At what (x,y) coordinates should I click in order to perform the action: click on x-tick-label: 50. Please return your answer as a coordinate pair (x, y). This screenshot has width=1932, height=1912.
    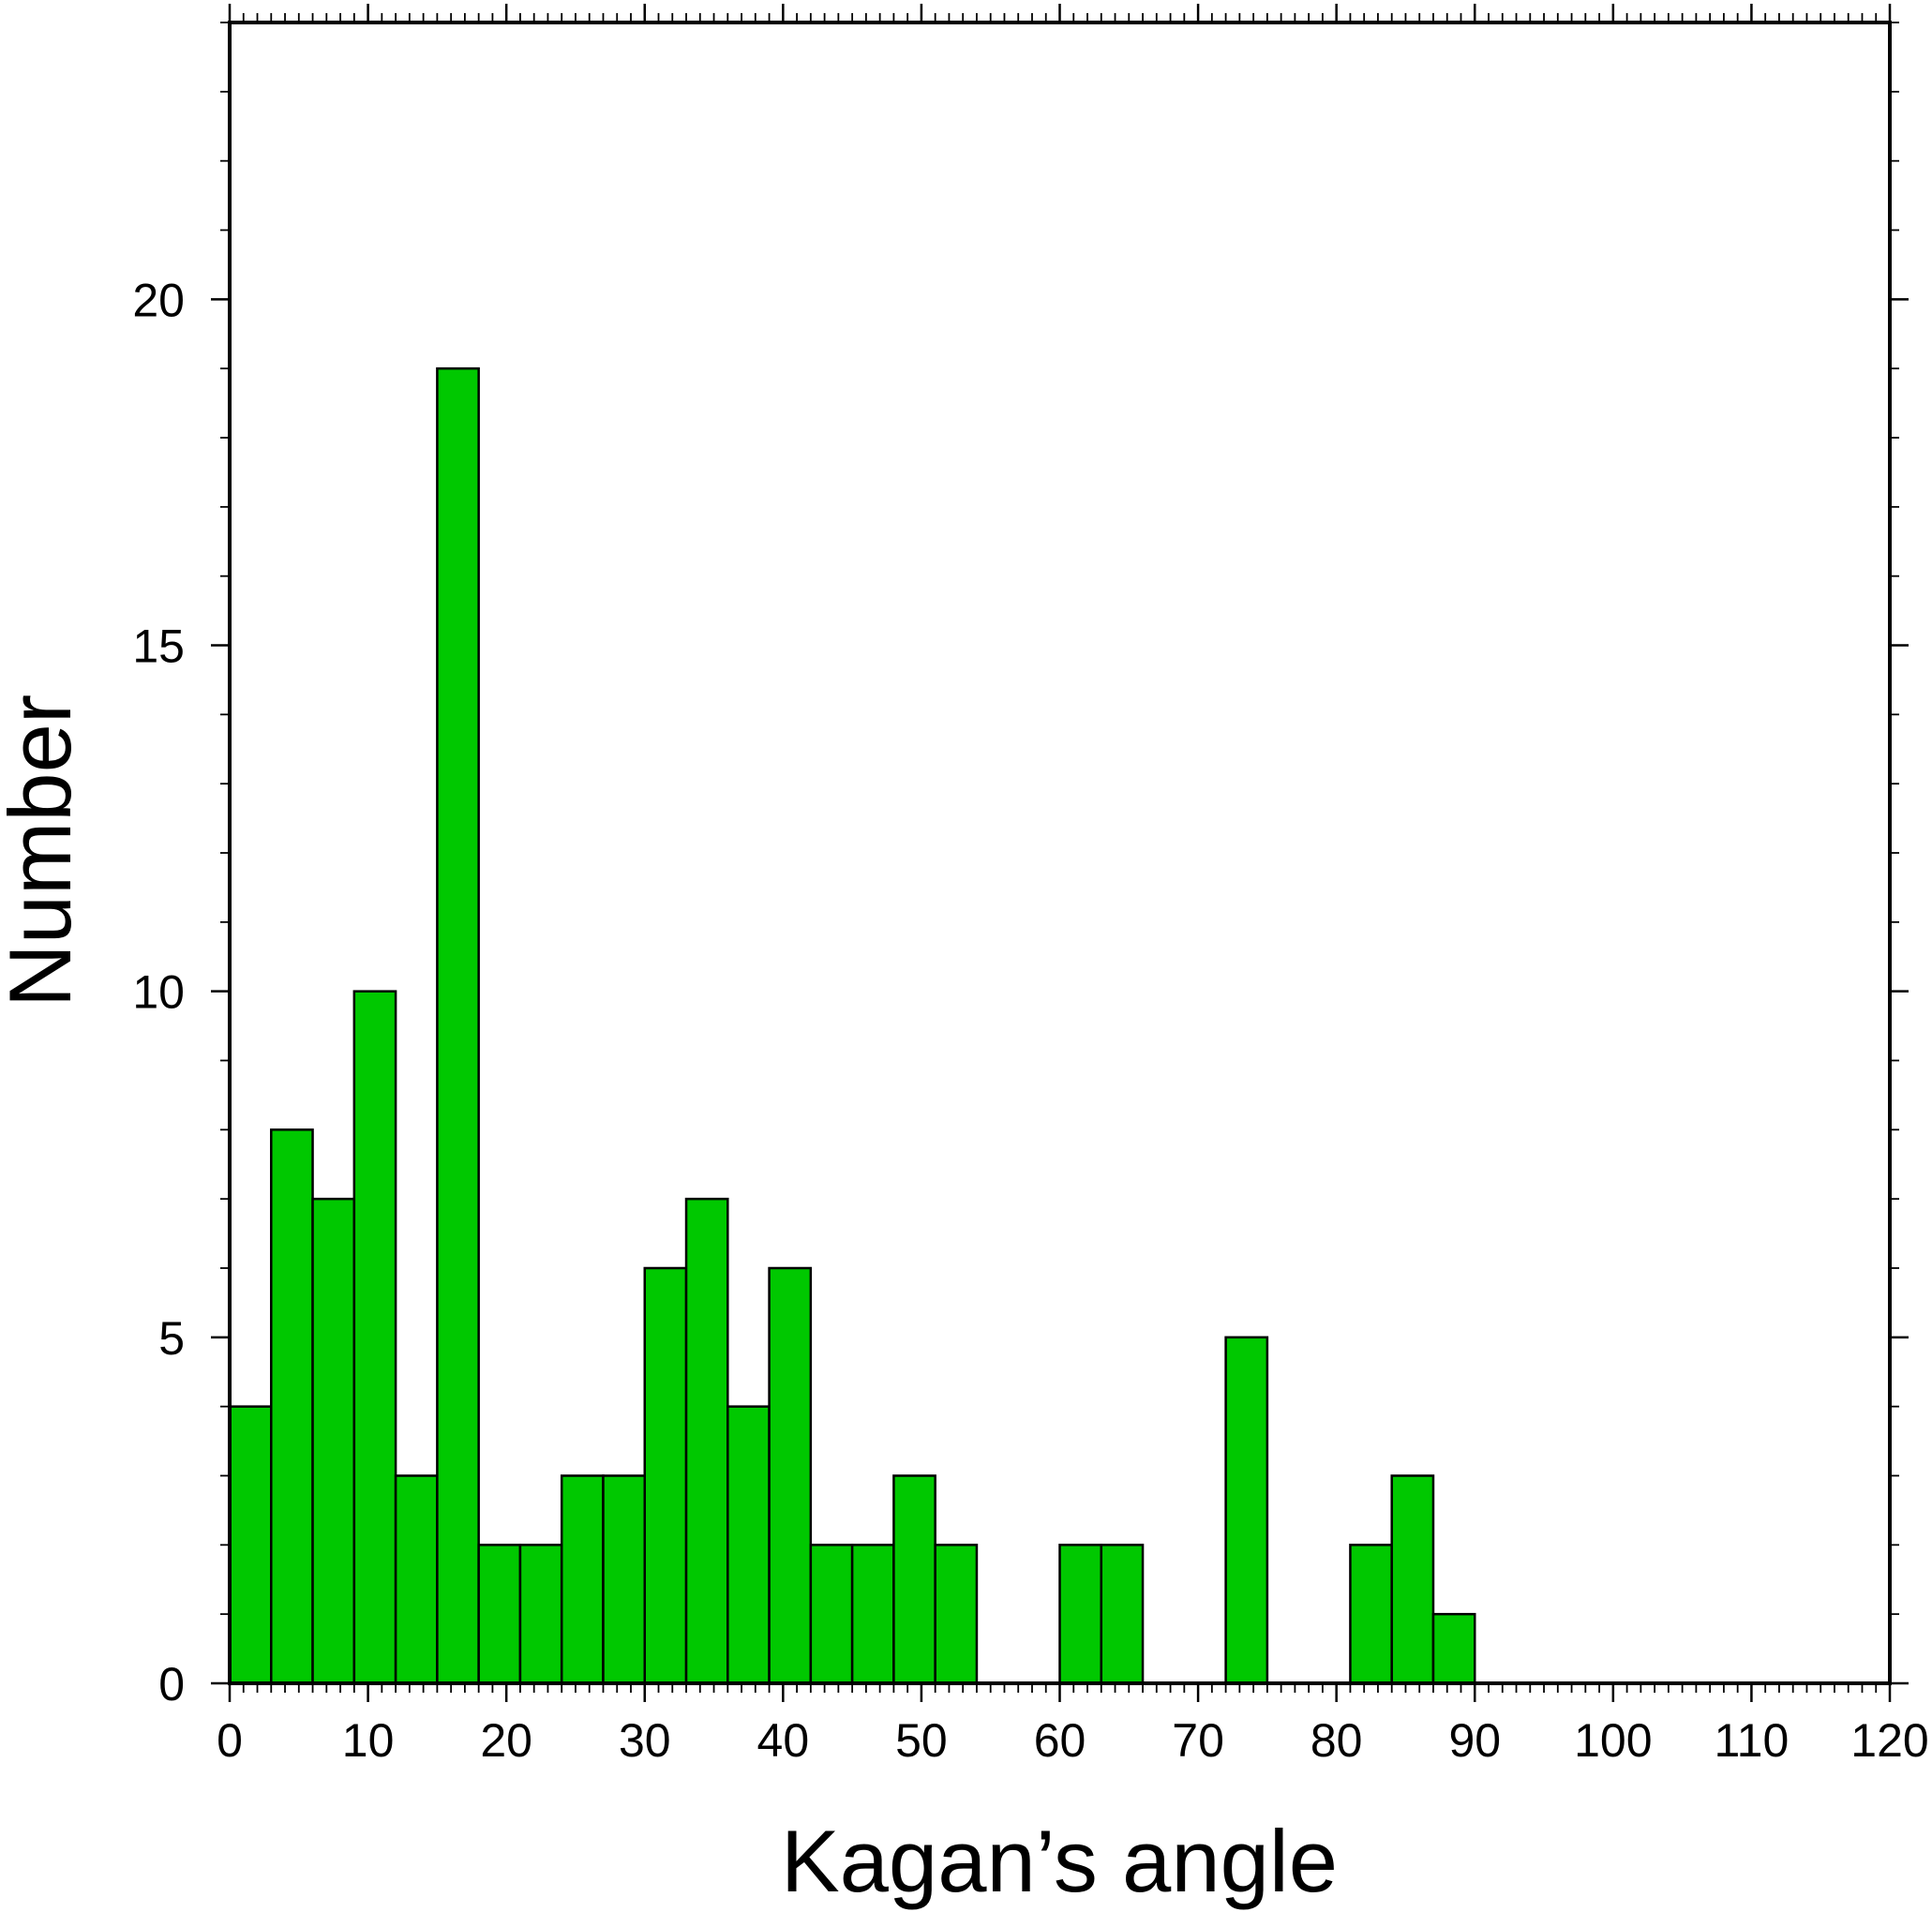
    Looking at the image, I should click on (922, 1740).